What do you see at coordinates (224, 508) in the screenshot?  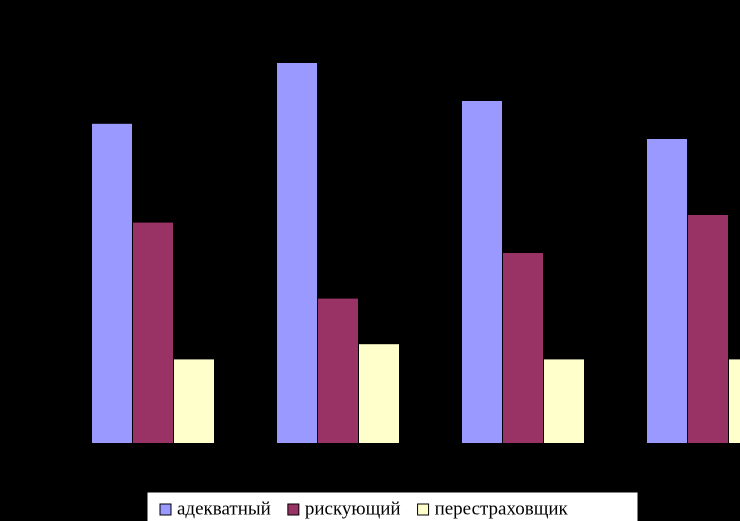 I see `legend-label: адекватный` at bounding box center [224, 508].